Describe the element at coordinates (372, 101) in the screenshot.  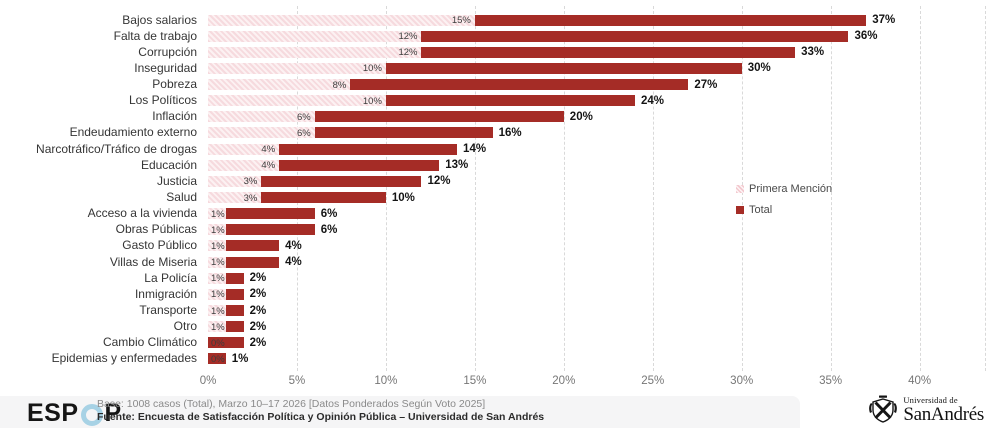
I see `primera-mencion-value-label: 10%` at that location.